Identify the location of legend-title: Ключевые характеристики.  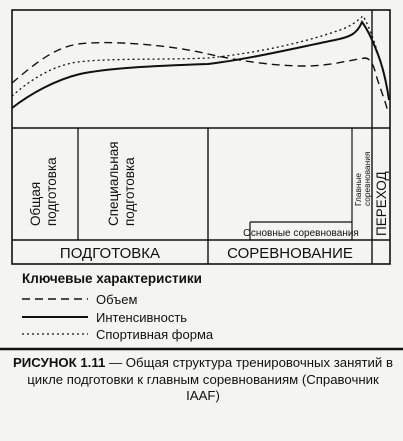
(112, 278).